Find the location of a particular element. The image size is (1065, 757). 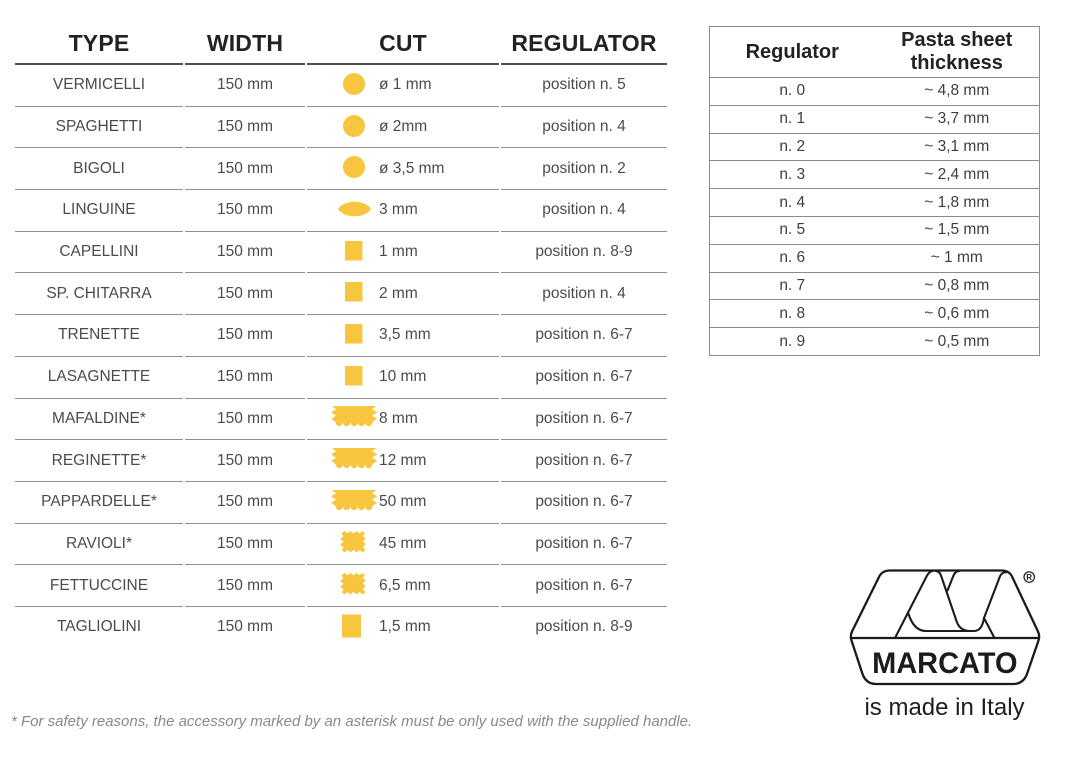

svg-text: R is located at coordinates (1029, 577).